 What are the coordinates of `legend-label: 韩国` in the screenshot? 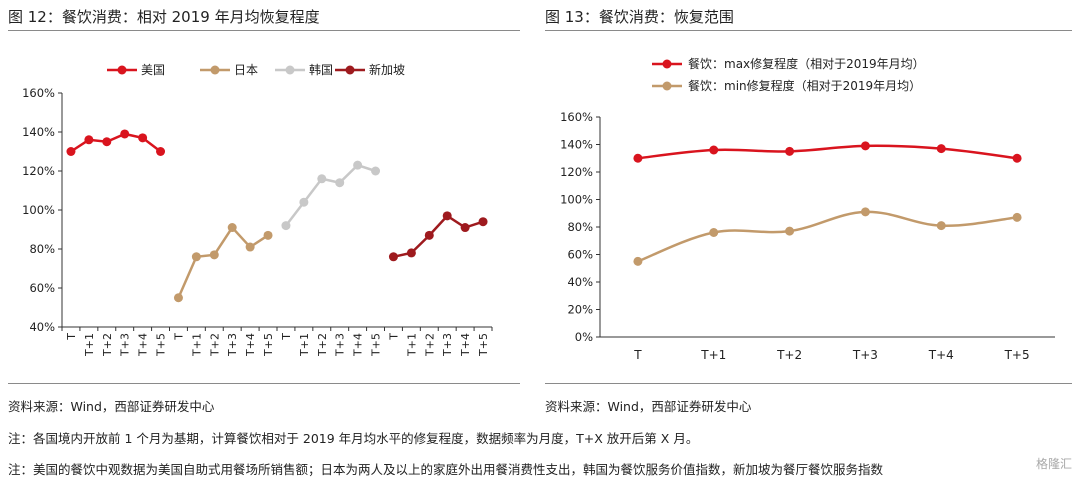 It's located at (321, 69).